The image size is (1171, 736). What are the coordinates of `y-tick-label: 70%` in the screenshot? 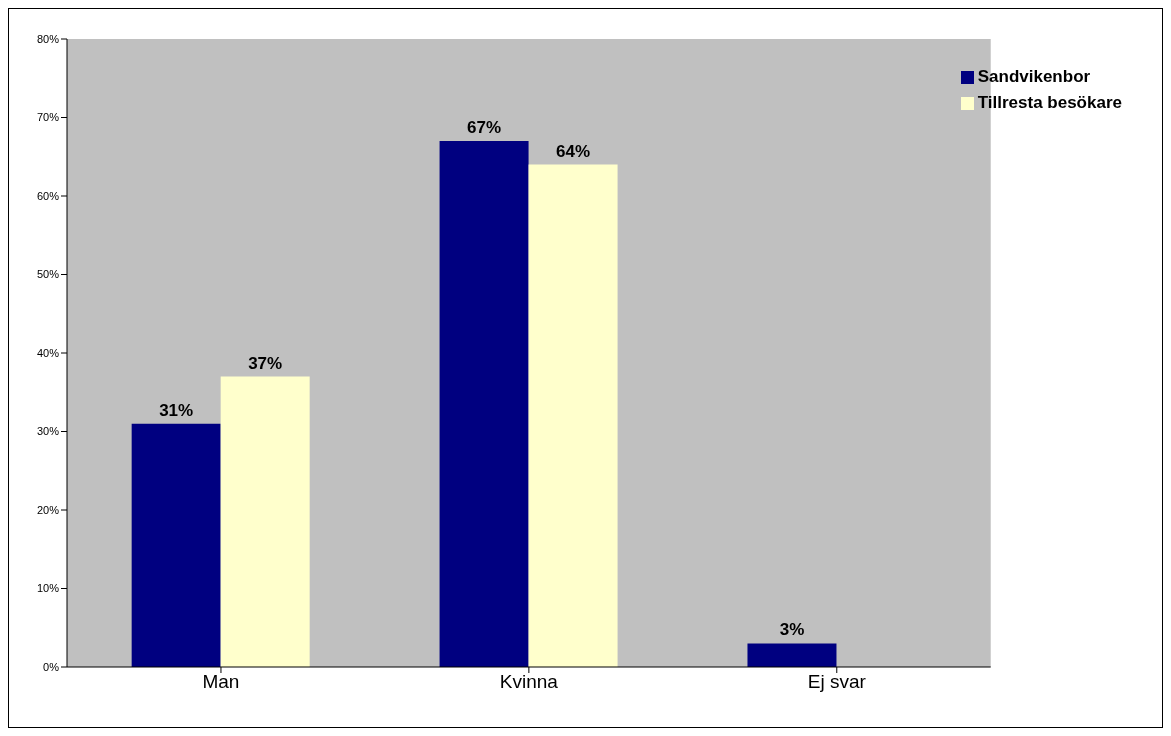 It's located at (48, 117).